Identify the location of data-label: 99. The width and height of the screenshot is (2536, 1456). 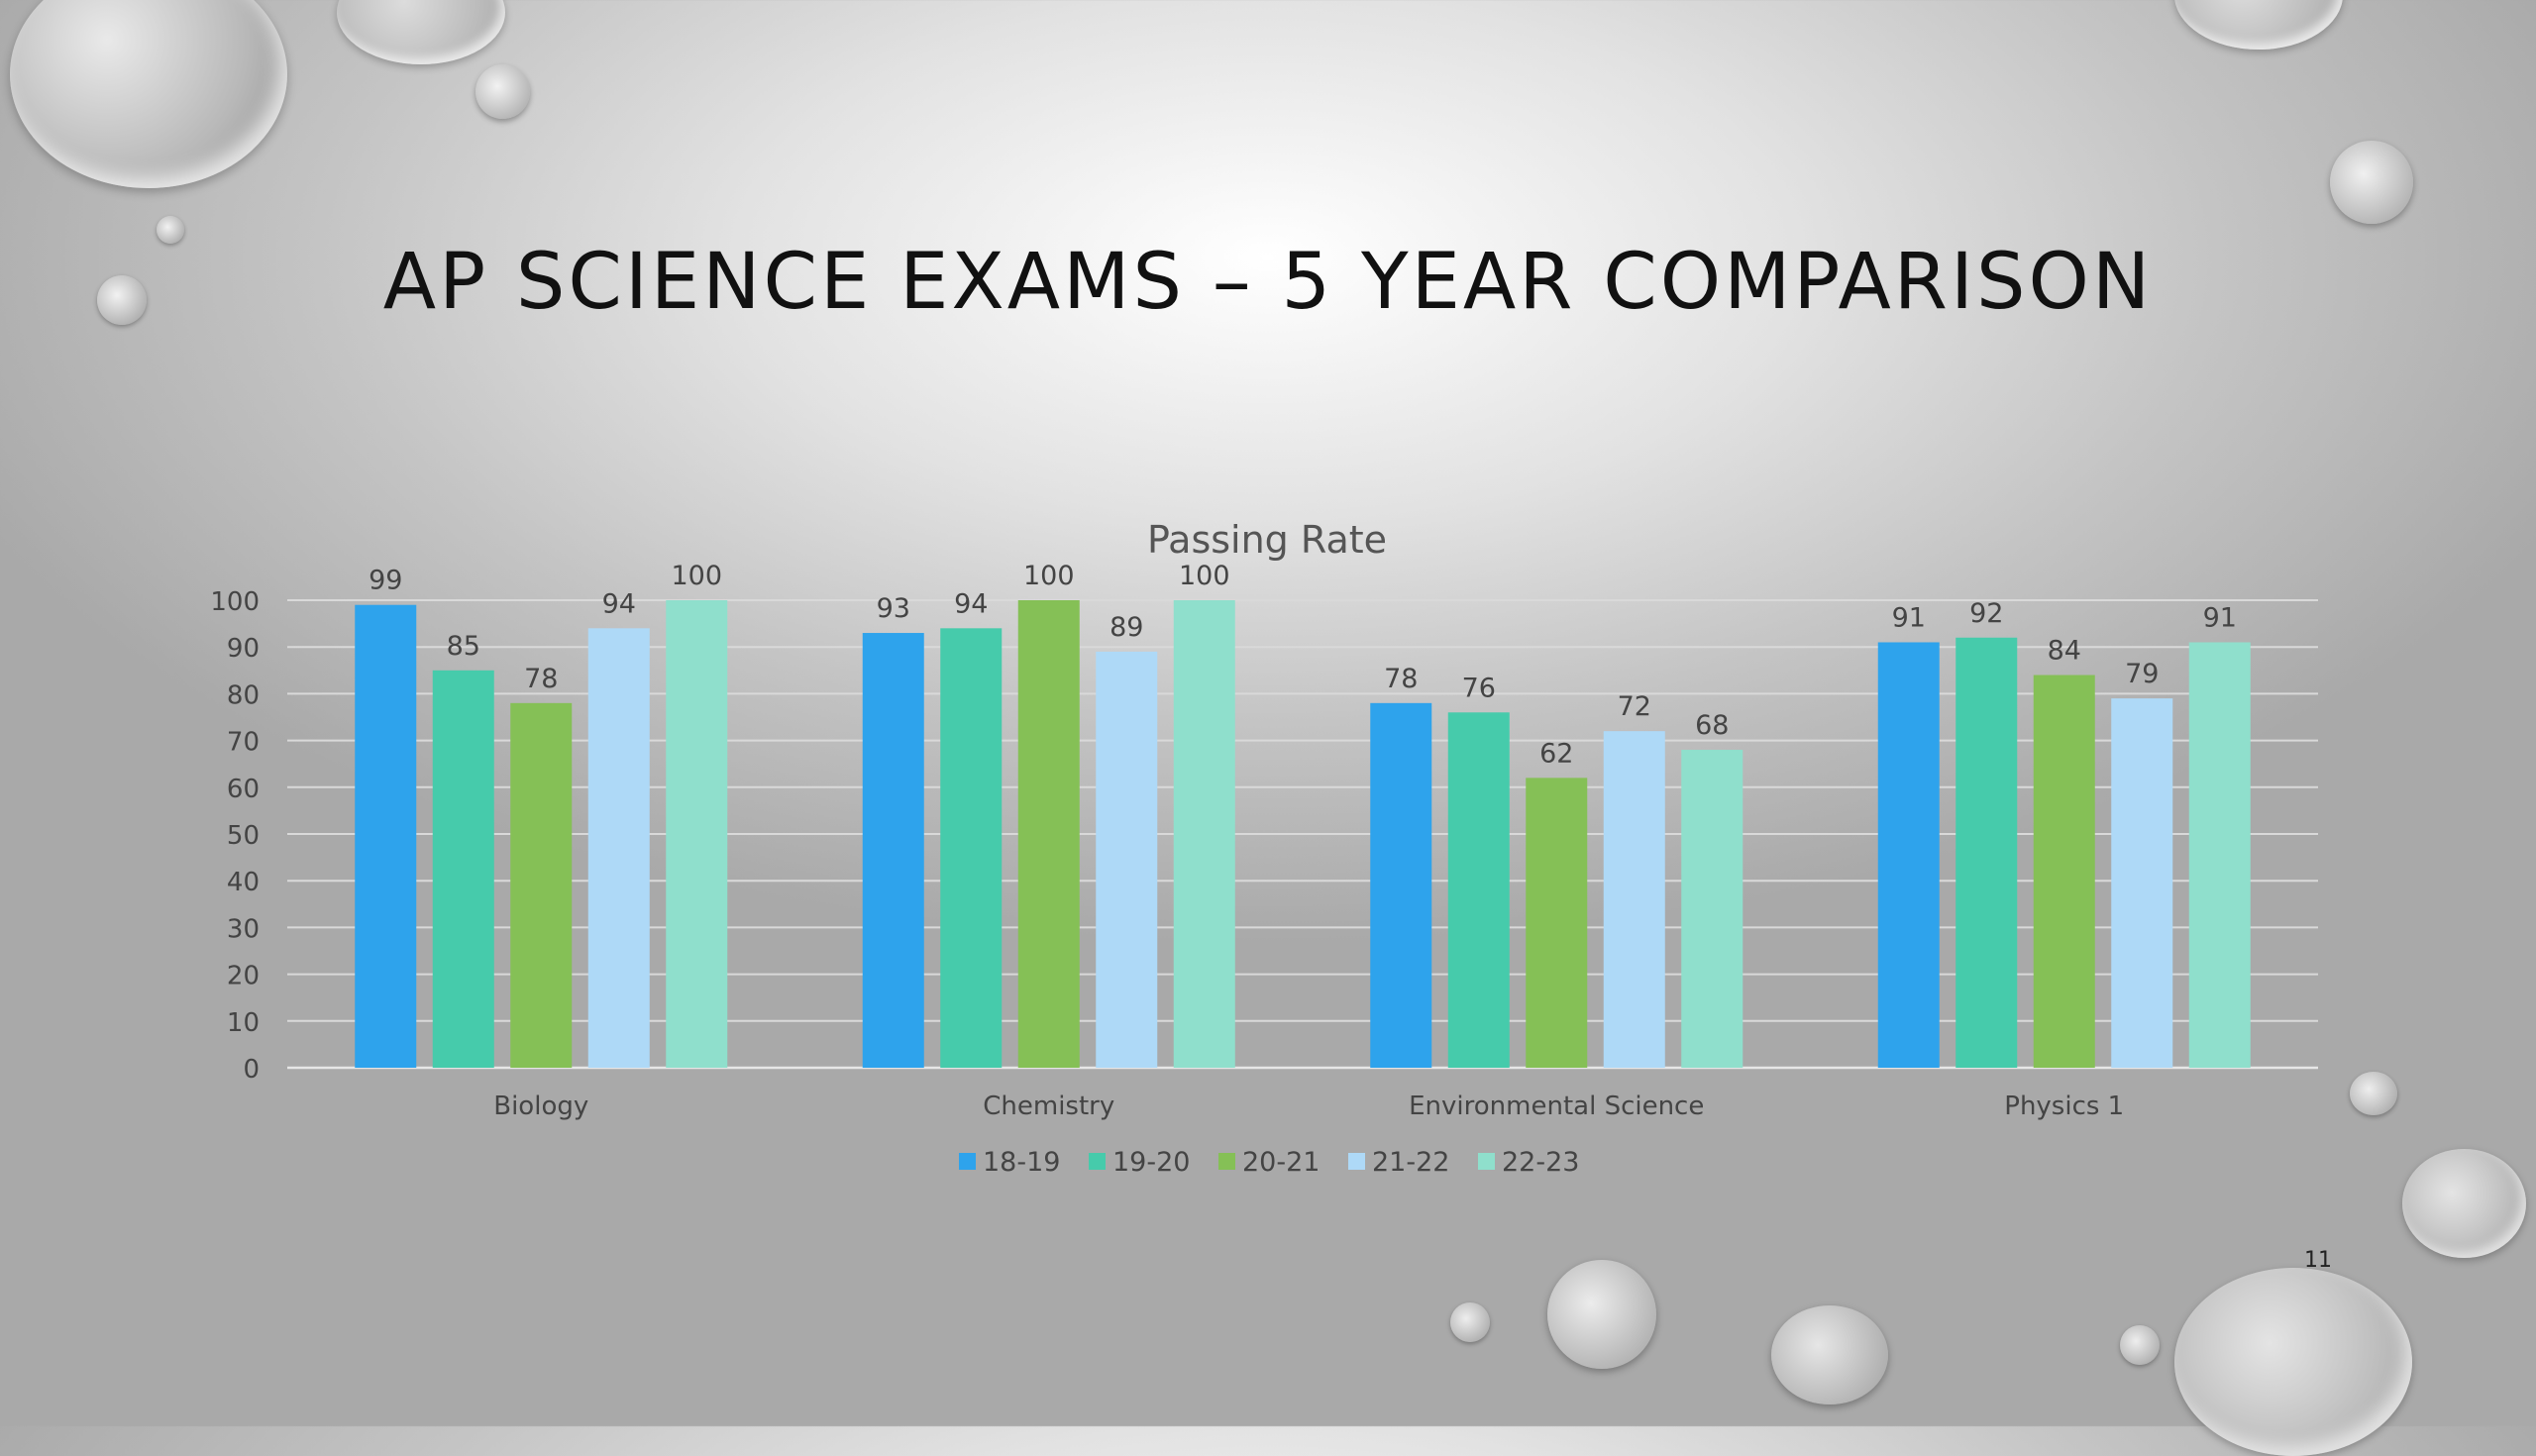
(385, 581).